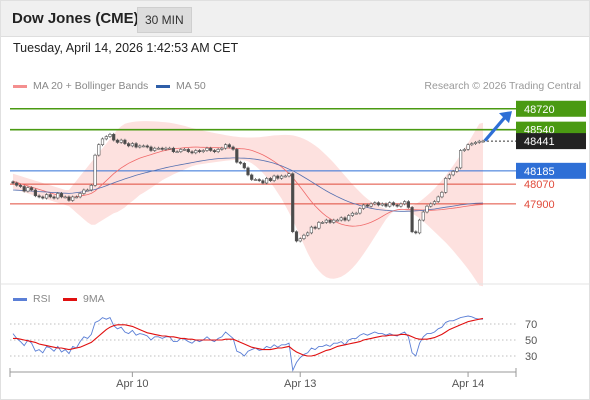 Image resolution: width=590 pixels, height=400 pixels. I want to click on instrument-title: Dow Jones (CME), so click(75, 18).